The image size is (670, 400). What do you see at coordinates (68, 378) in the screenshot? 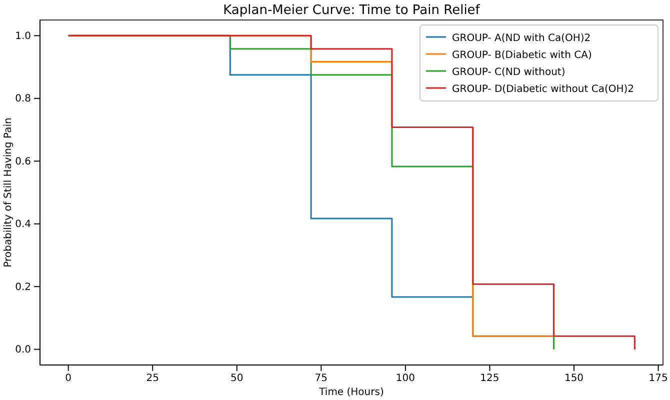
I see `x-tick-label: 0` at bounding box center [68, 378].